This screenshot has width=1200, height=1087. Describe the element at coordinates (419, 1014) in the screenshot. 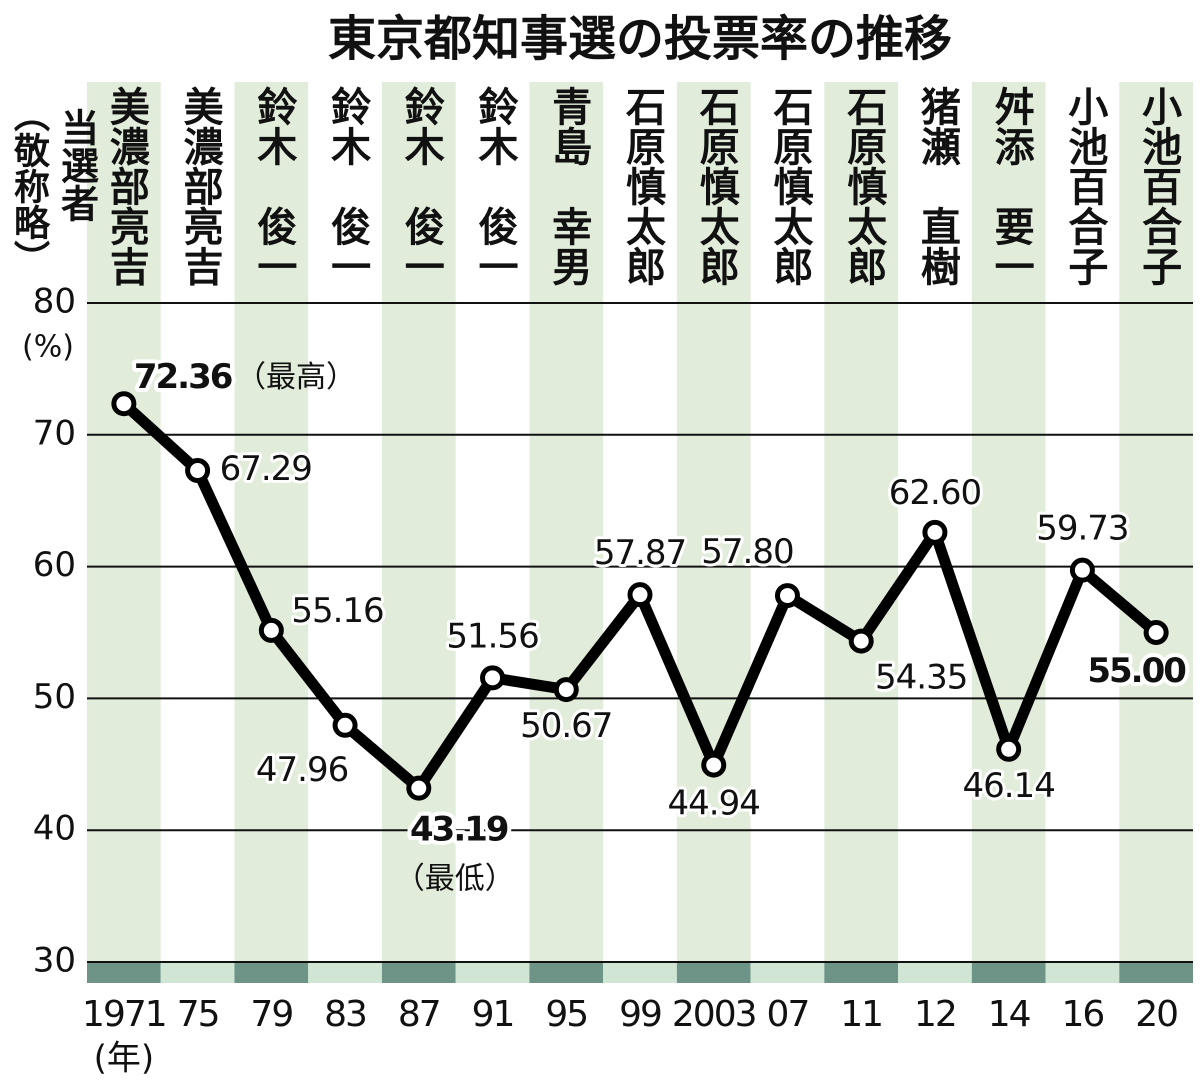

I see `x-tick-label: 87` at that location.